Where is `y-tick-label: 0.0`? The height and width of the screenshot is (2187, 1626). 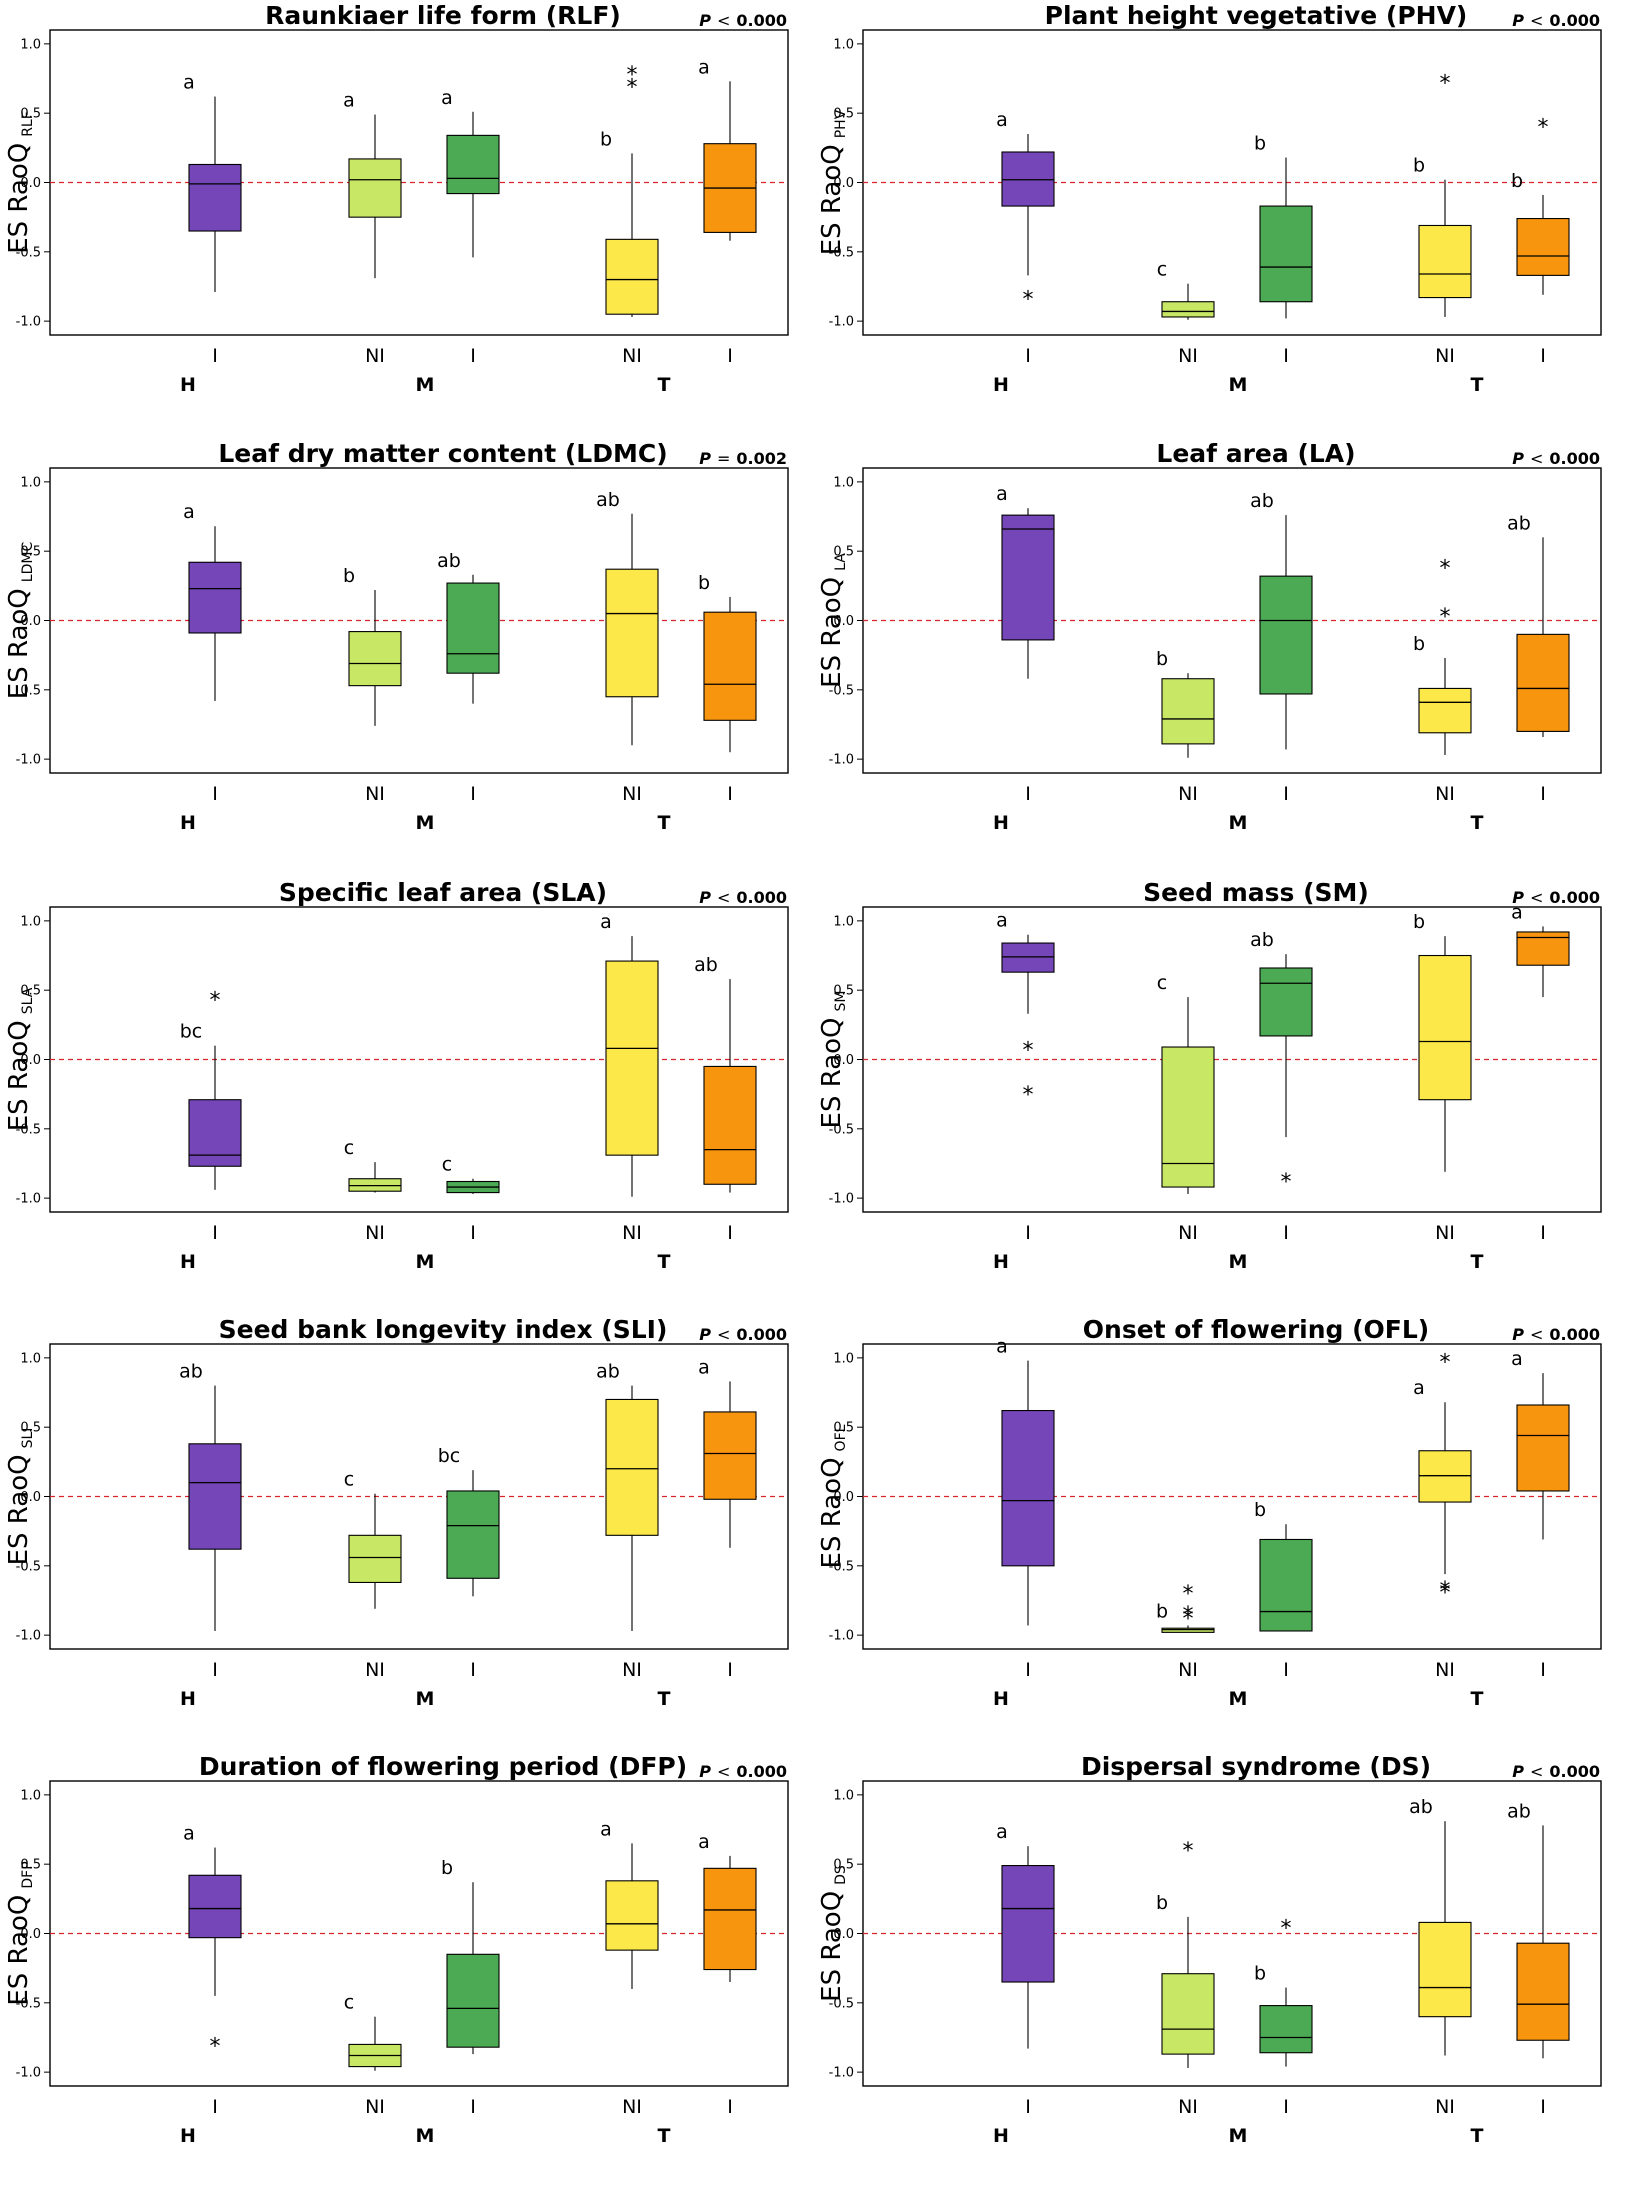 y-tick-label: 0.0 is located at coordinates (843, 183).